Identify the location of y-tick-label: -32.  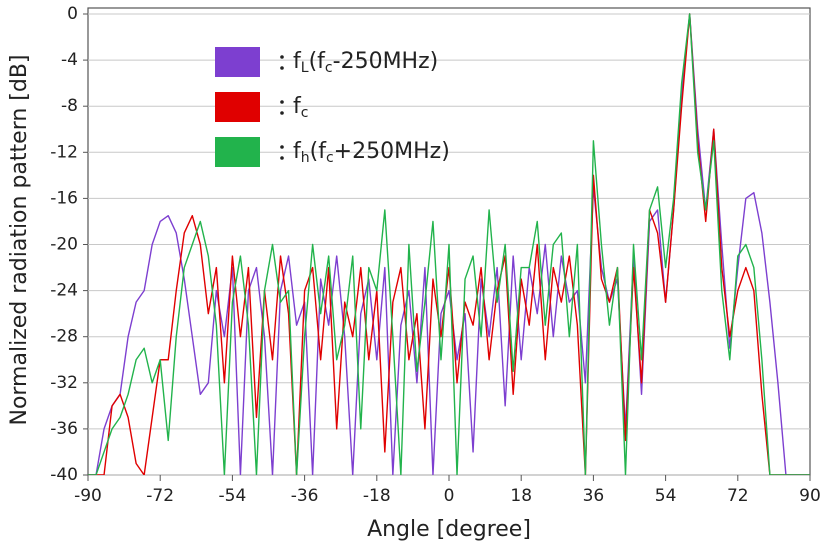
(64, 383).